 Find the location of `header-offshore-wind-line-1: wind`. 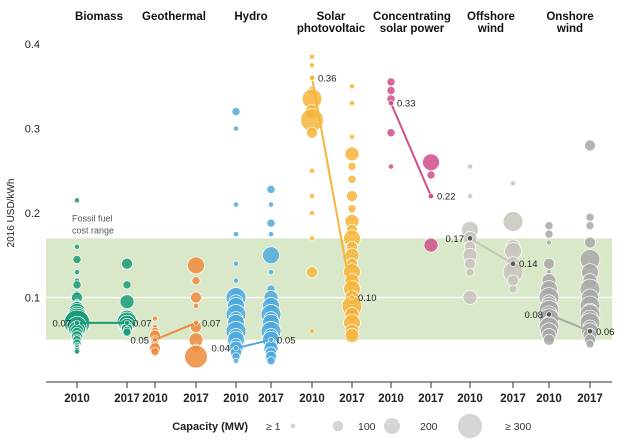

header-offshore-wind-line-1: wind is located at coordinates (490, 29).